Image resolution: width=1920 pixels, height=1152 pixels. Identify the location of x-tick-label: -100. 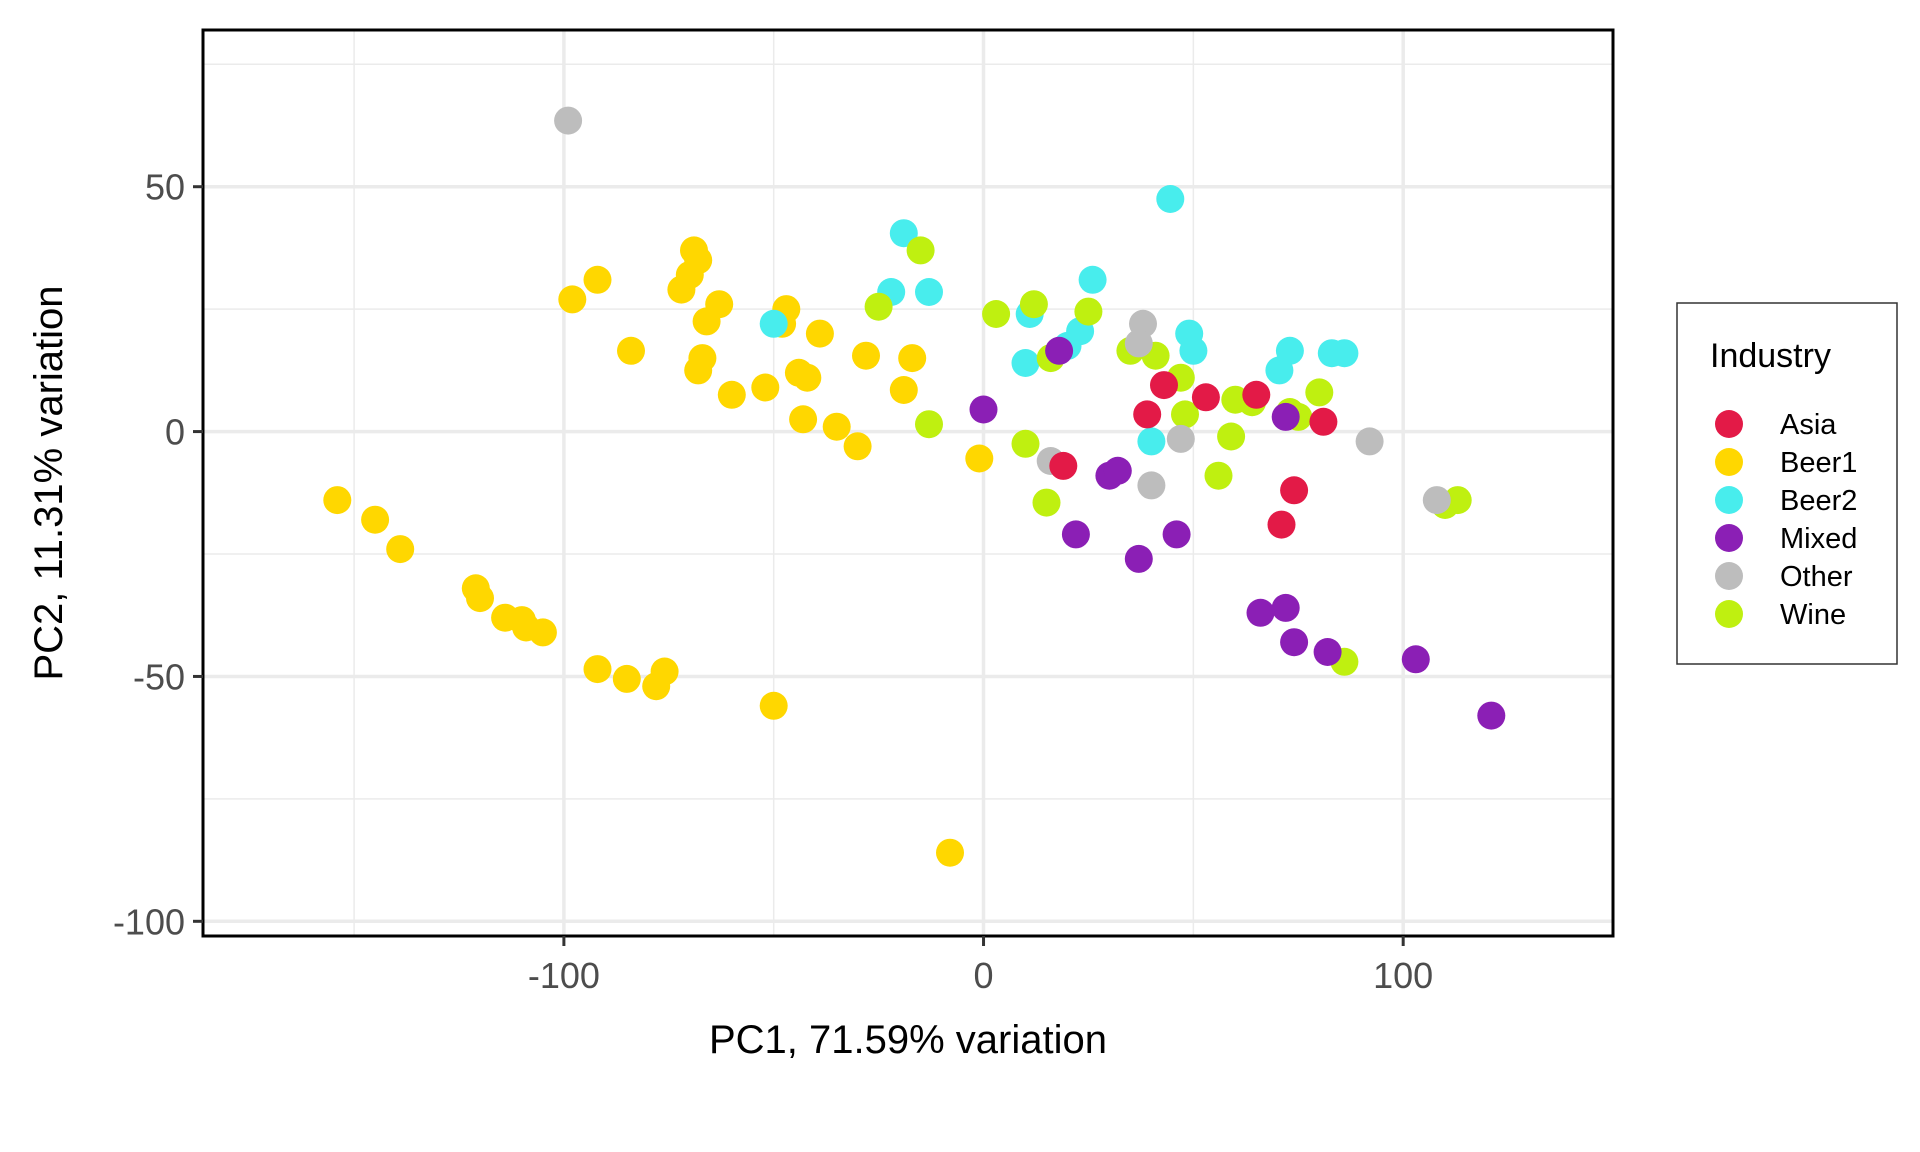
(564, 975).